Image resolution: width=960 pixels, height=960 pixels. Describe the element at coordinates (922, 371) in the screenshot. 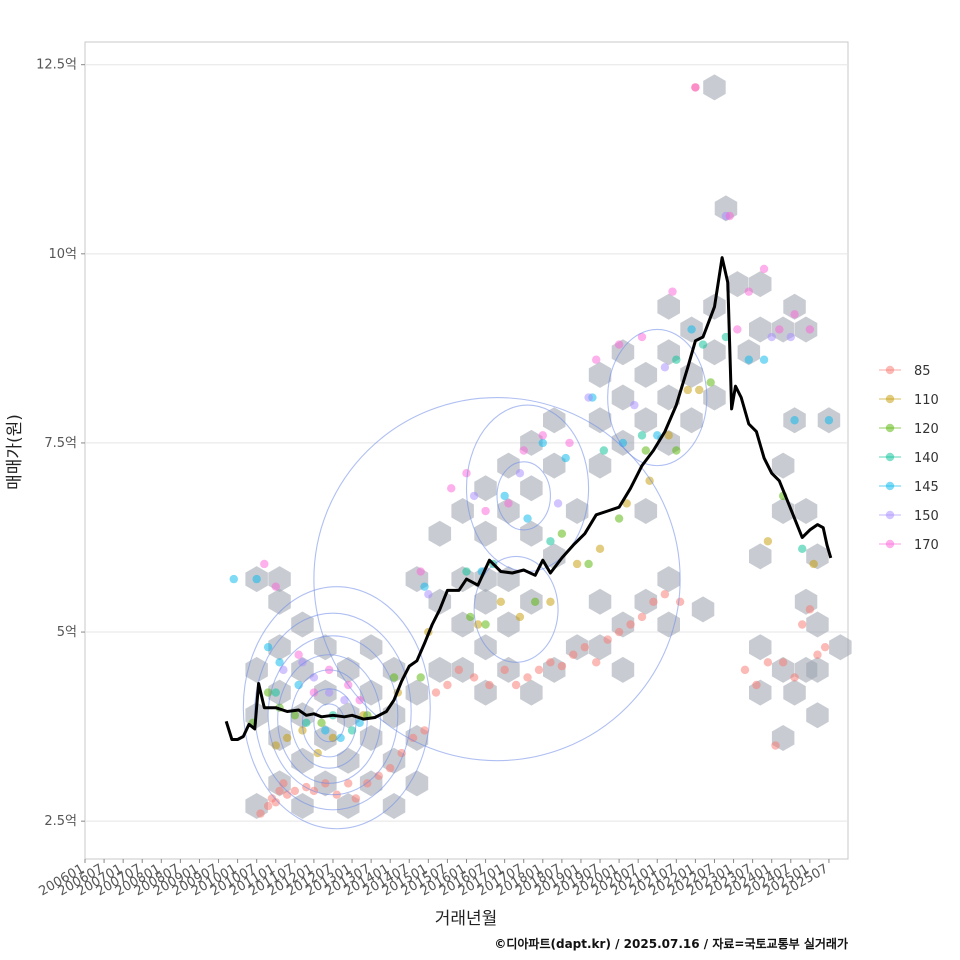

I see `legend-label: 85` at that location.